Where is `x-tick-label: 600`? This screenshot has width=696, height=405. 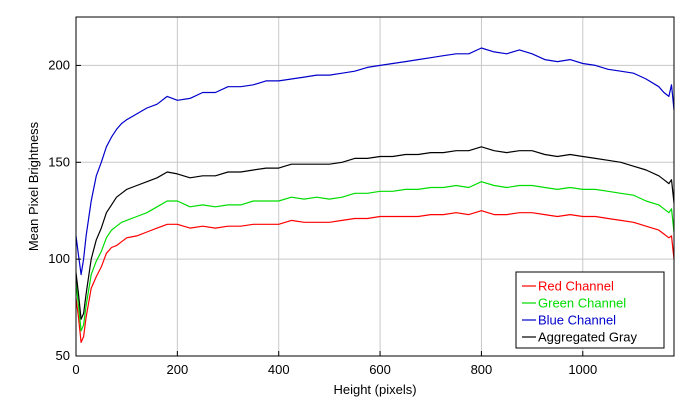 x-tick-label: 600 is located at coordinates (380, 369).